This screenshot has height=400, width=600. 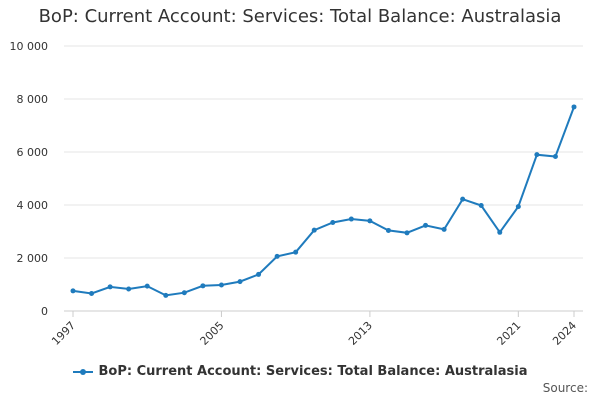 What do you see at coordinates (44, 311) in the screenshot?
I see `y-tick-label: 0` at bounding box center [44, 311].